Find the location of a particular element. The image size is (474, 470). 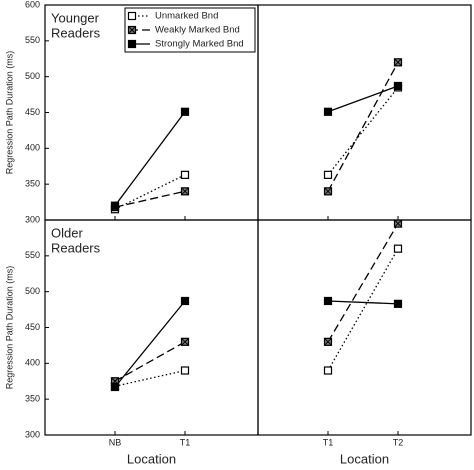

x-tick-label: T2 is located at coordinates (398, 442).